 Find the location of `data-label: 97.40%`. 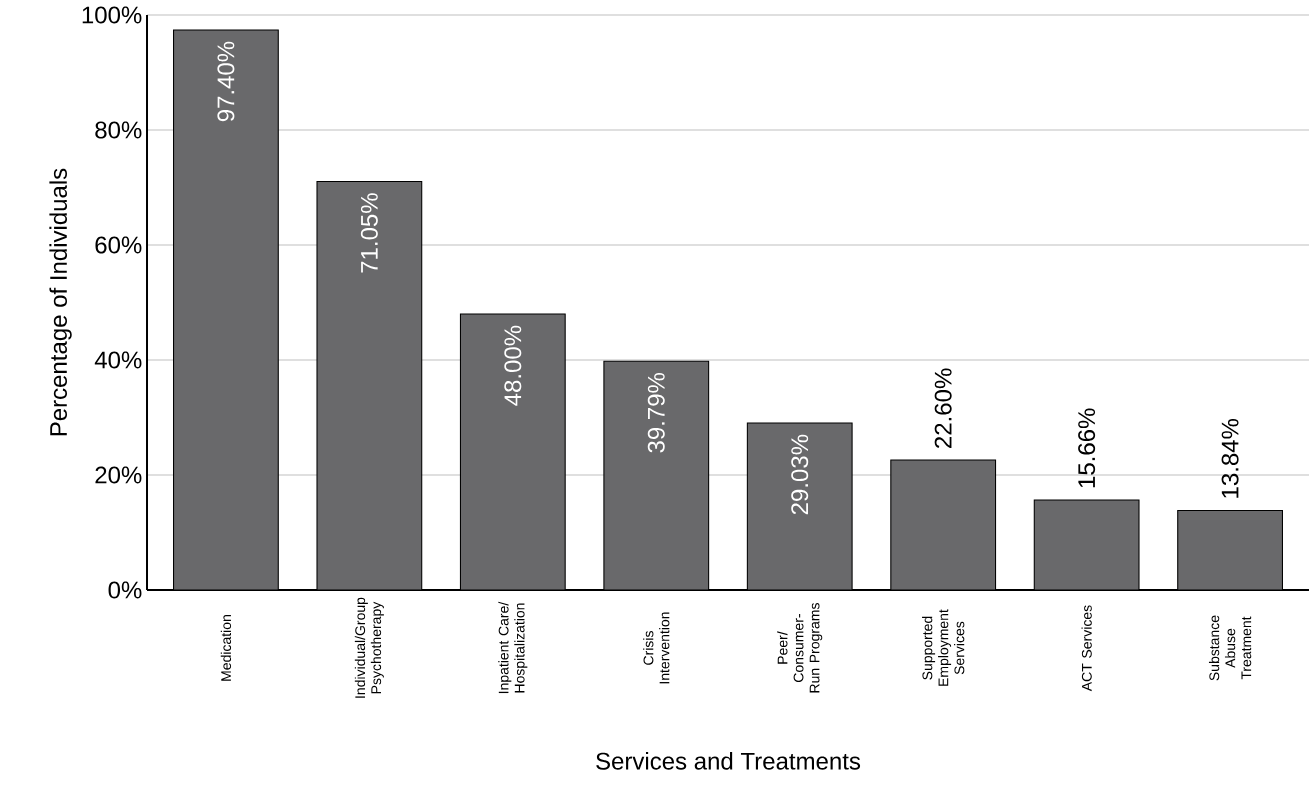

data-label: 97.40% is located at coordinates (226, 81).